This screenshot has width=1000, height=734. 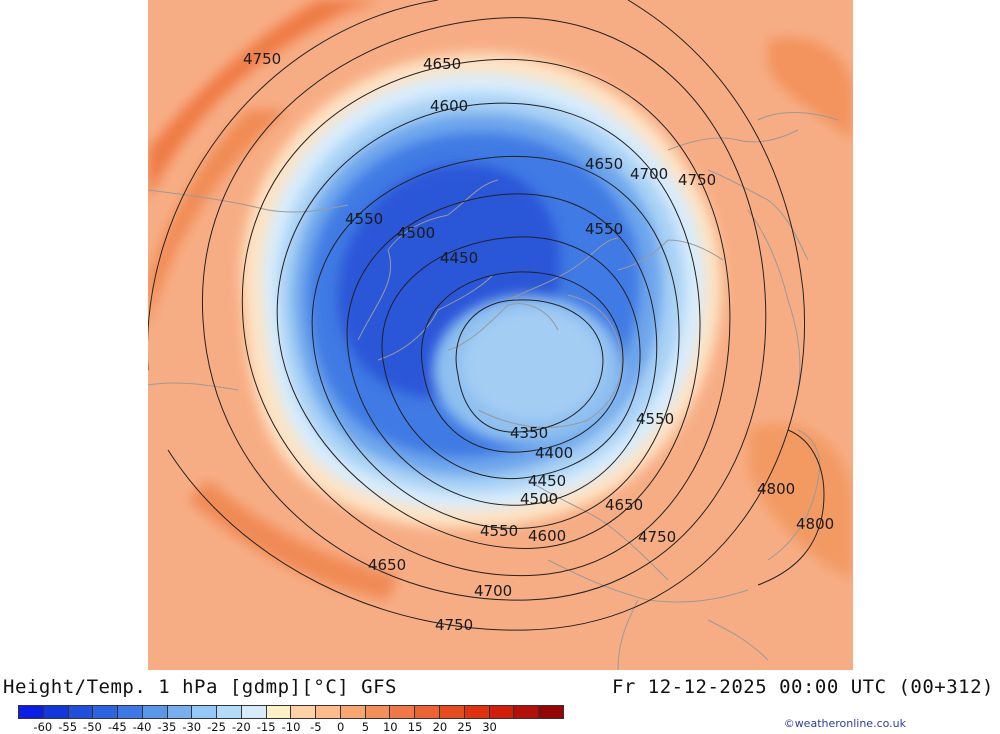 I want to click on color-legend-tick-label: 10, so click(x=390, y=727).